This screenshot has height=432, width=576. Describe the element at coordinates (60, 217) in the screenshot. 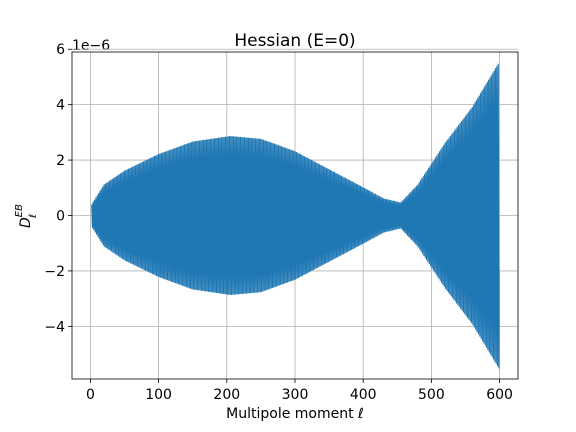

I see `y-tick-label: 0` at that location.